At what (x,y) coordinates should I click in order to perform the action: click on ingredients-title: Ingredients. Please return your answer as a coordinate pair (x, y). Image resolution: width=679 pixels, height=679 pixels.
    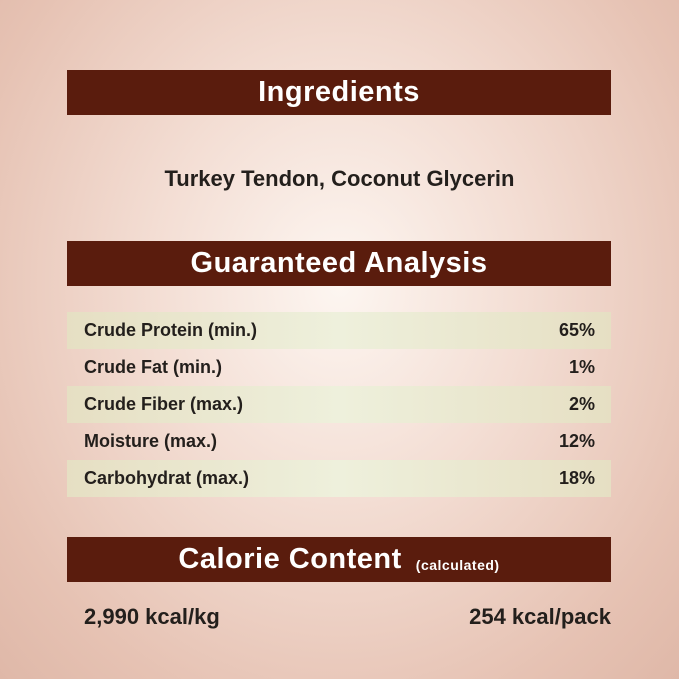
    Looking at the image, I should click on (339, 92).